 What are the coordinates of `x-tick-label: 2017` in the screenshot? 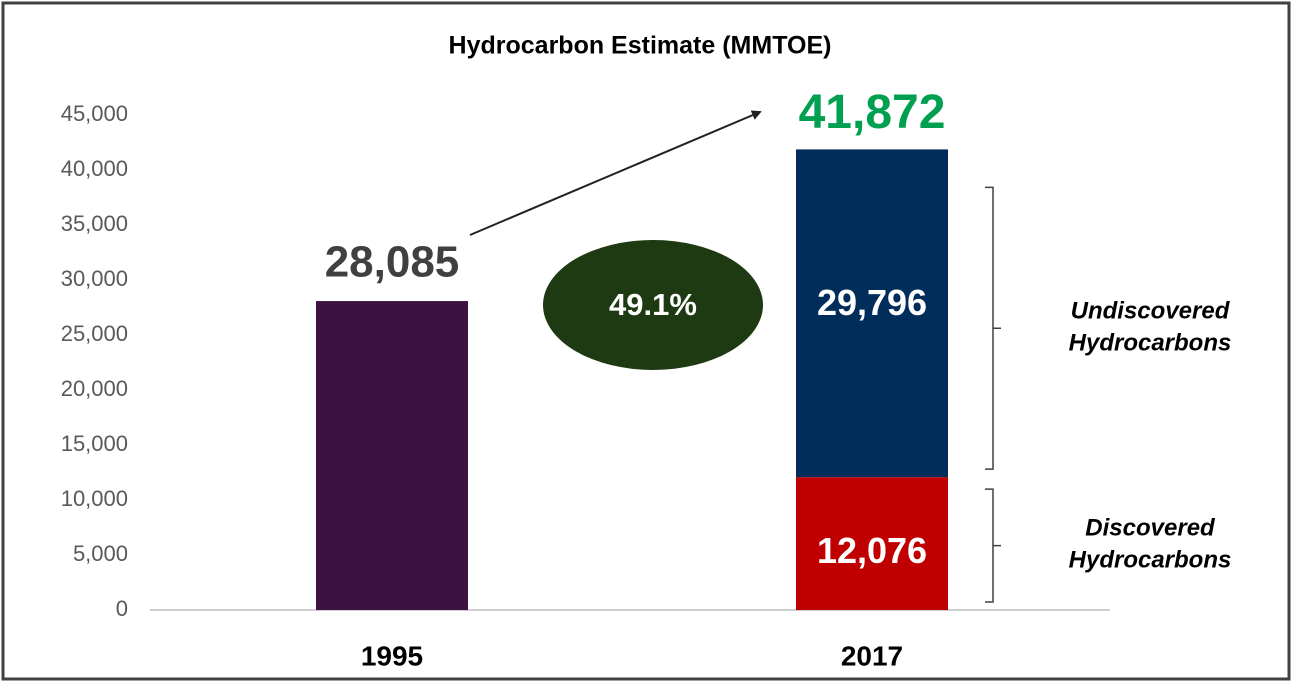 It's located at (872, 655).